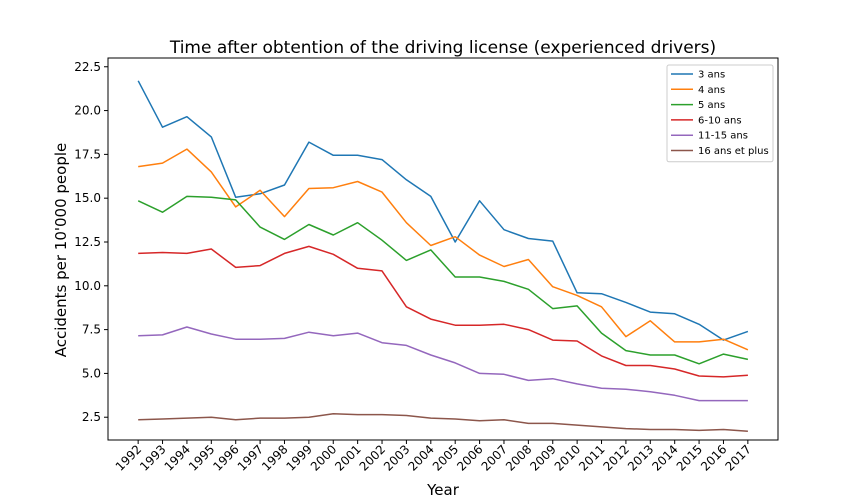 Image resolution: width=864 pixels, height=504 pixels. Describe the element at coordinates (87, 111) in the screenshot. I see `y-tick-label: 20.0` at that location.